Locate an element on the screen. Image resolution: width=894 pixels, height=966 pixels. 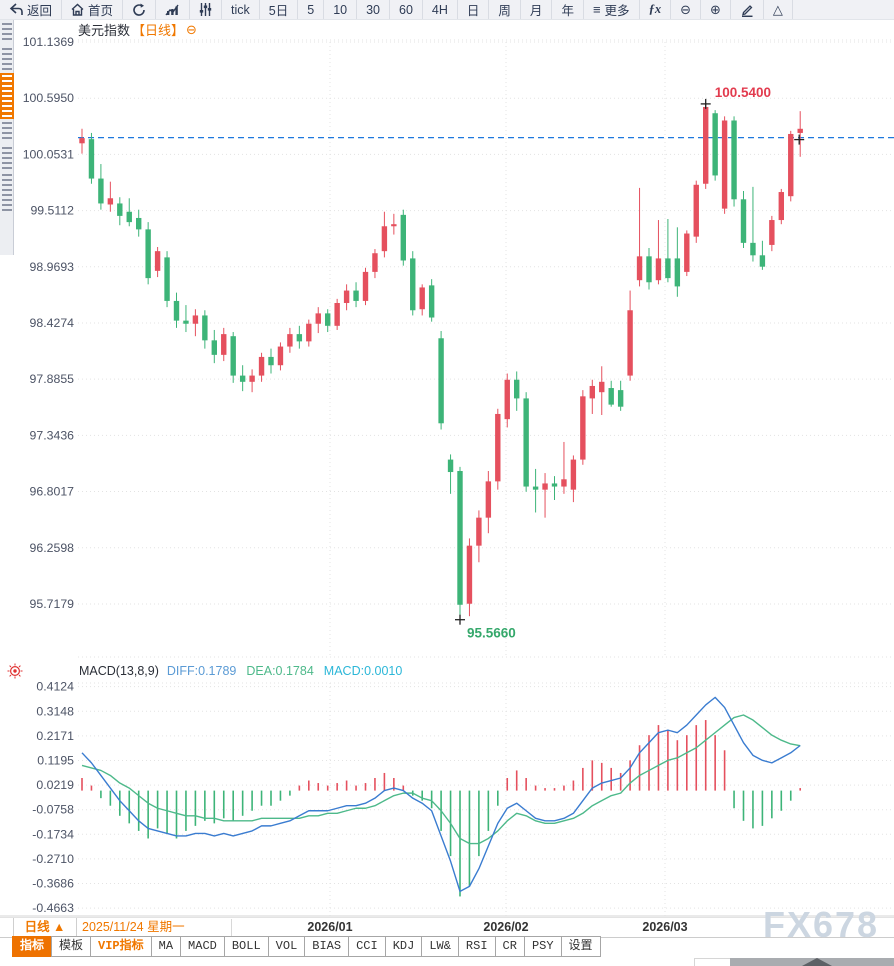
left-sidebar-clipped is located at coordinates (7, 137).